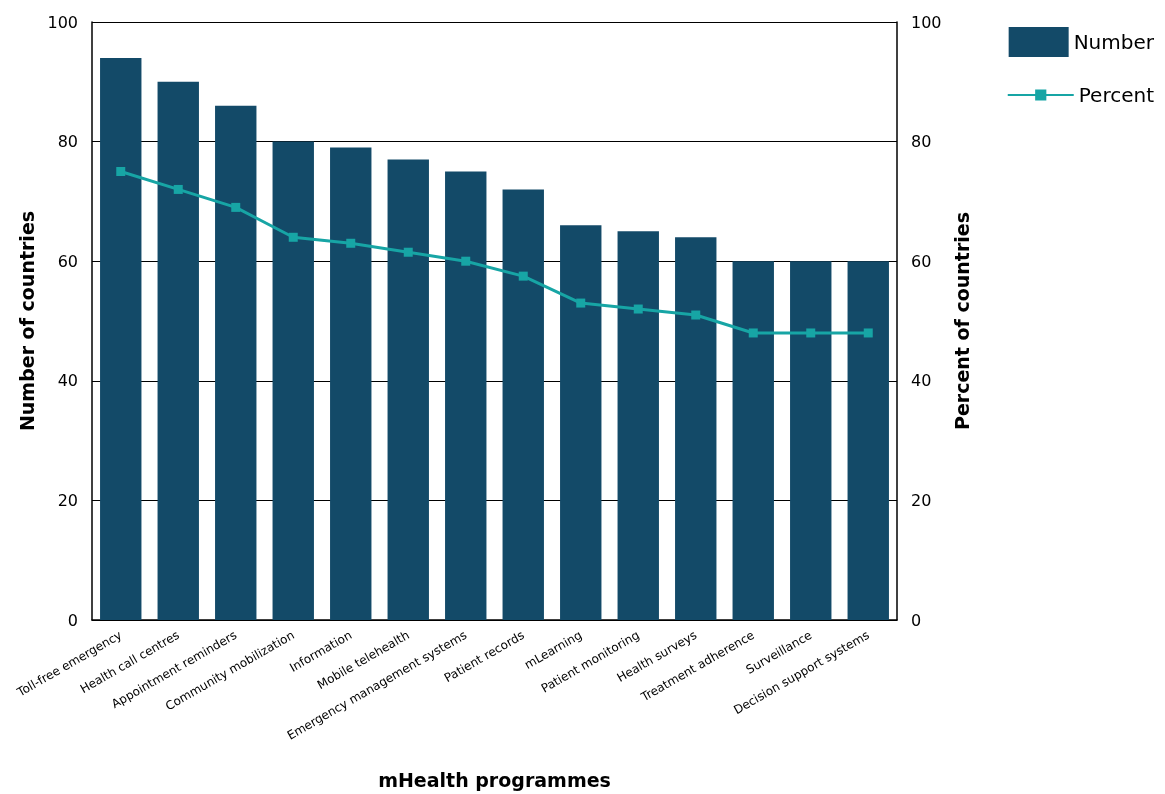 The height and width of the screenshot is (794, 1165). What do you see at coordinates (921, 261) in the screenshot?
I see `y2-tick-label: 60` at bounding box center [921, 261].